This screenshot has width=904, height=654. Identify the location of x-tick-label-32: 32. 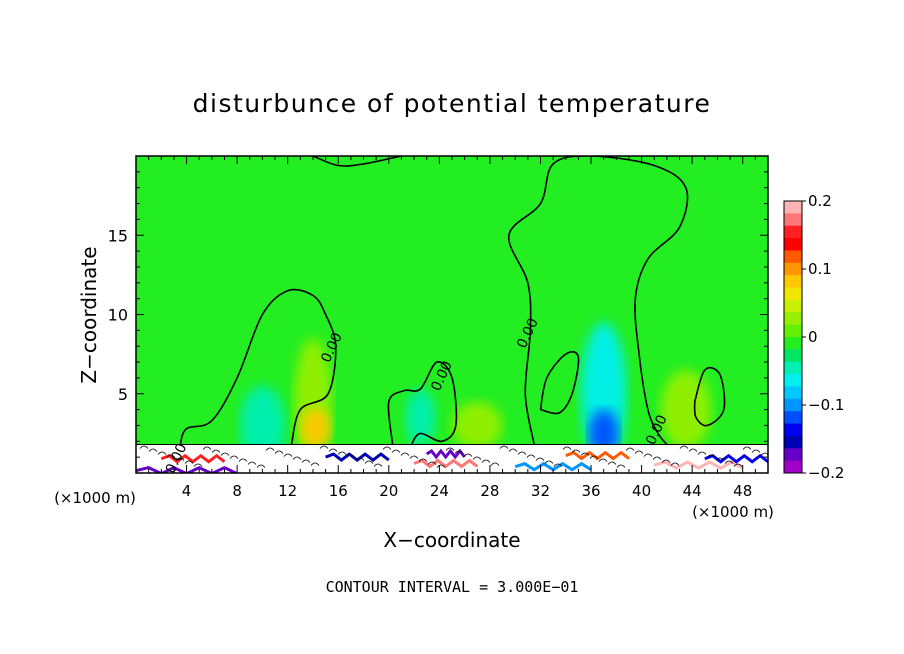
(540, 491).